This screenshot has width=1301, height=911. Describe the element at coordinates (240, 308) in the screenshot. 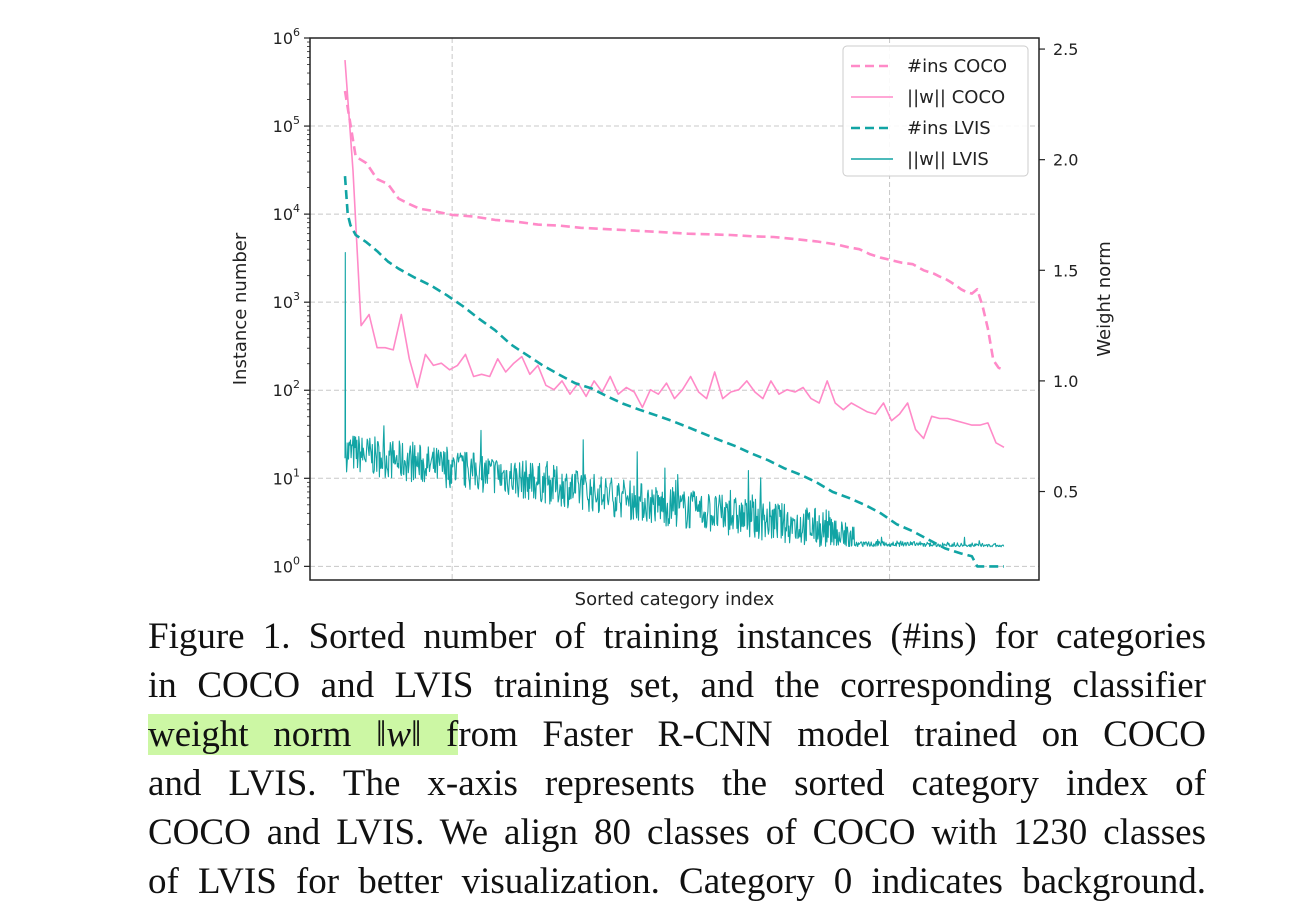

I see `left-y-axis-label: Instance number` at that location.